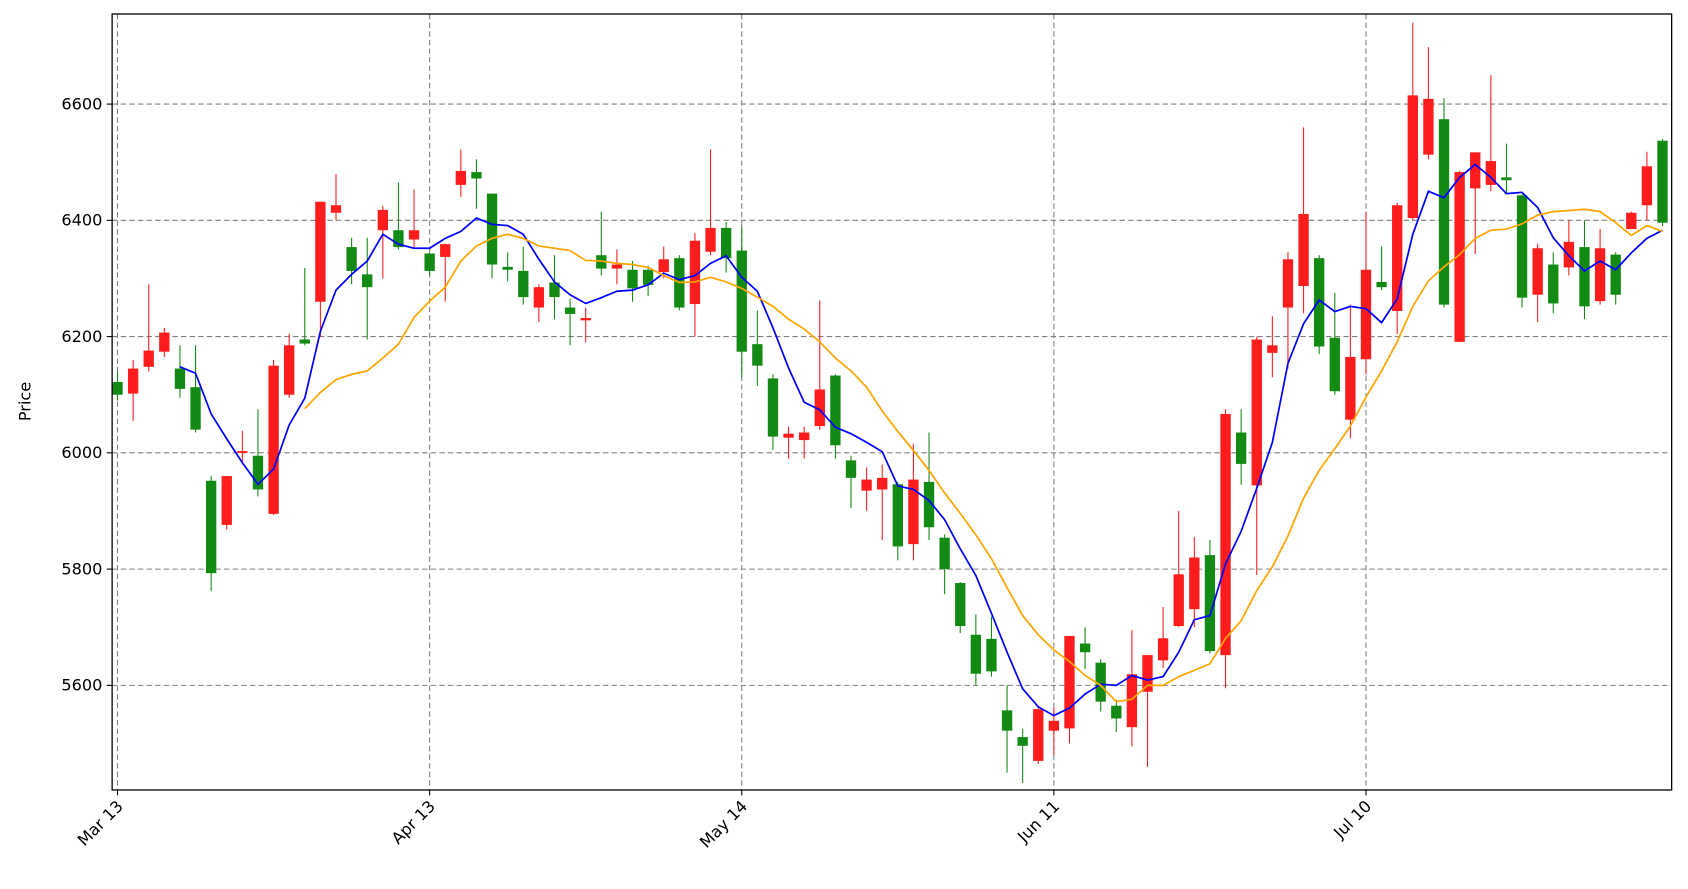 The width and height of the screenshot is (1688, 889). I want to click on y-tick-label: 6400, so click(81, 220).